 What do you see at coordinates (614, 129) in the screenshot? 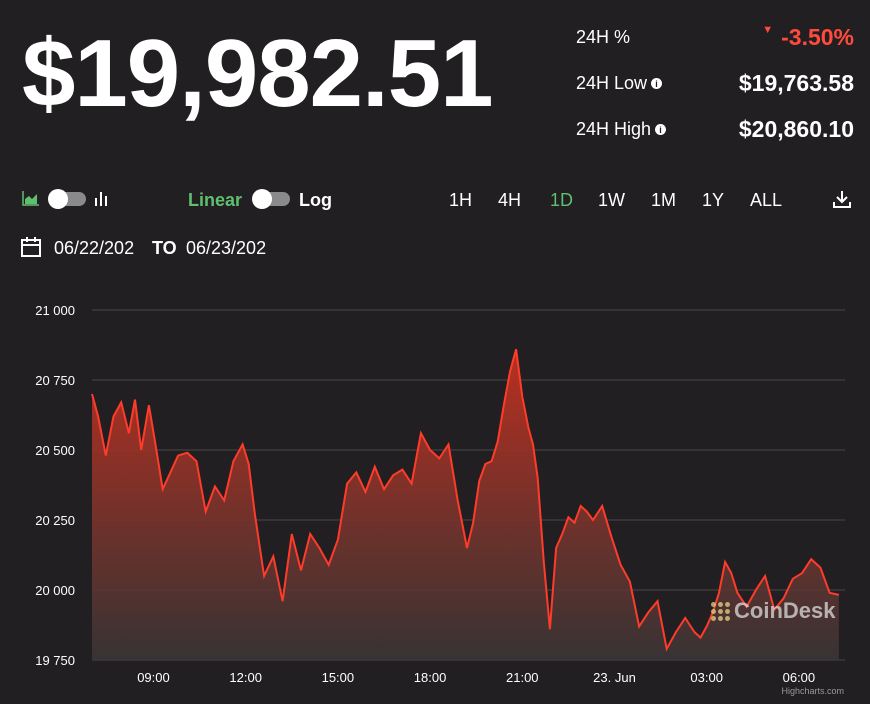
I see `stat-label-text: 24H High` at bounding box center [614, 129].